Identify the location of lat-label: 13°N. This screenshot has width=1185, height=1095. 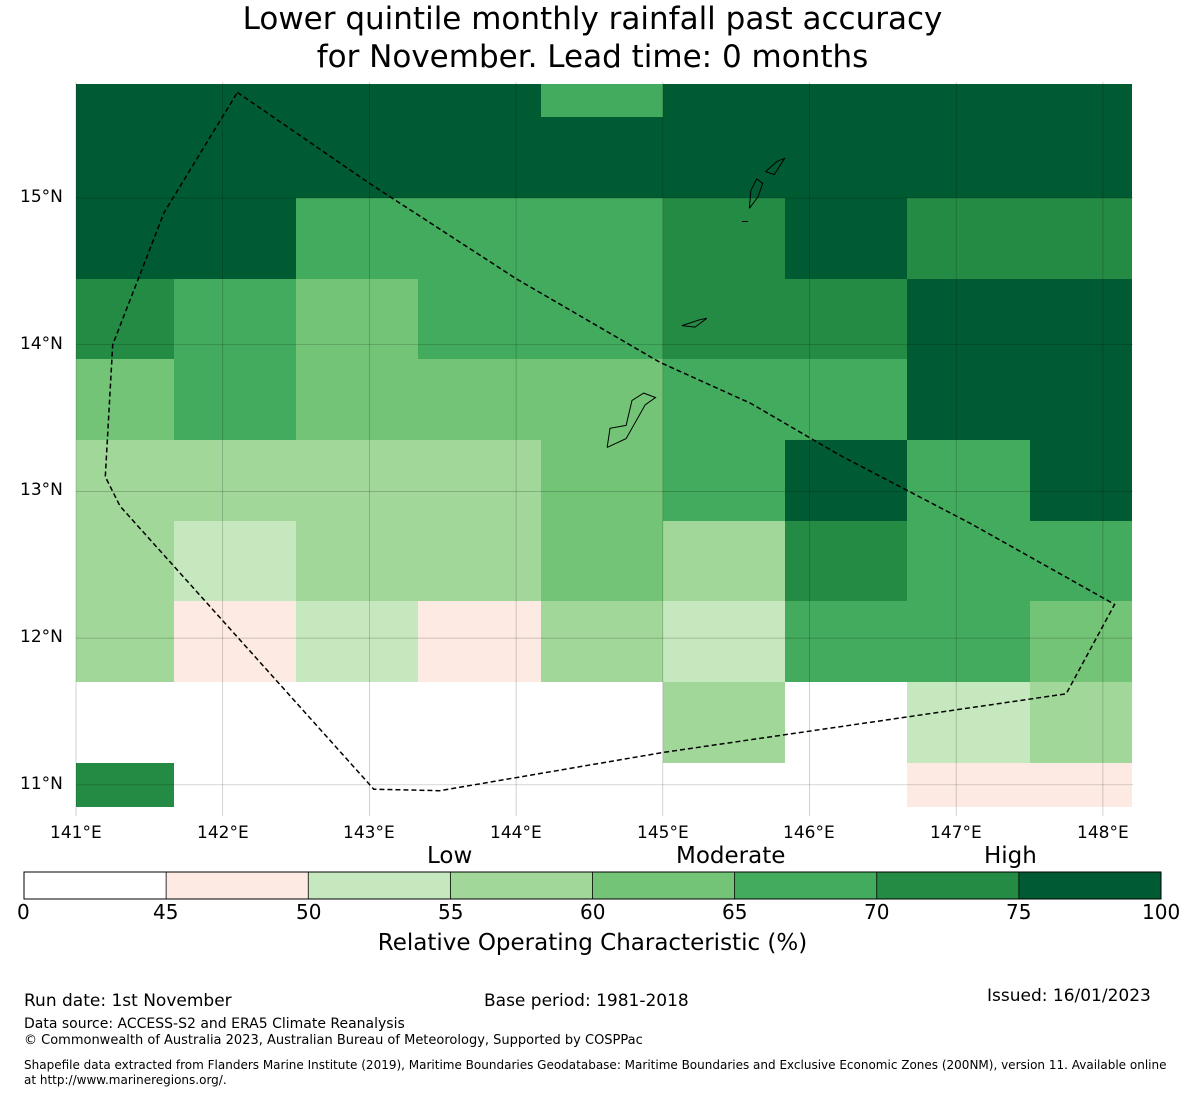
(41, 490).